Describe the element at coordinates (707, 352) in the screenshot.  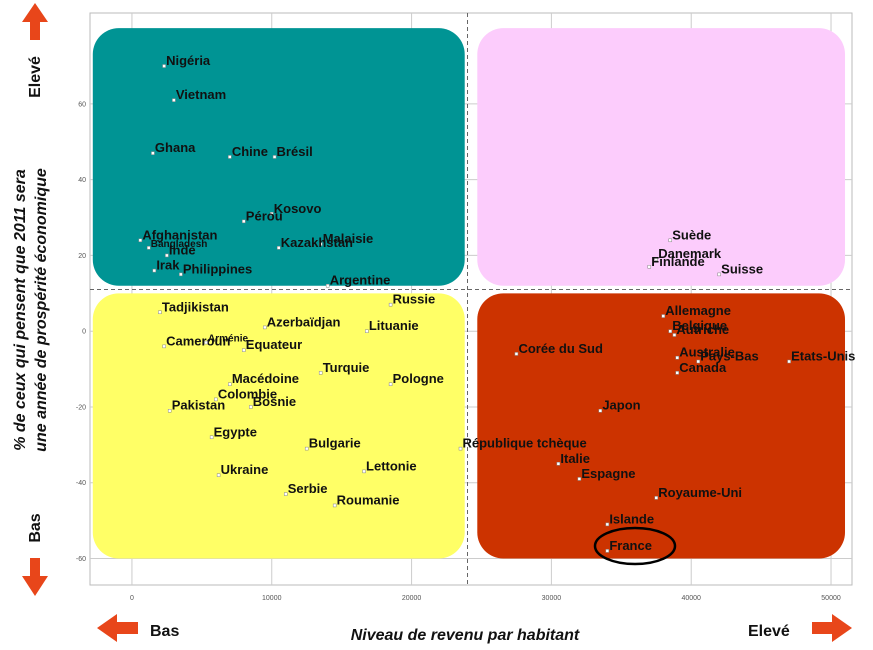
I see `point-label: Australie` at that location.